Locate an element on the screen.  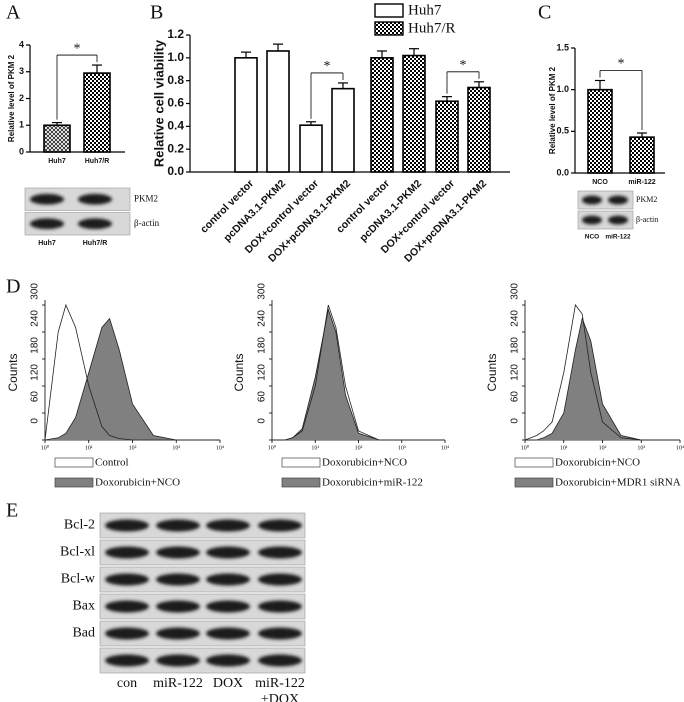
panel-label: C is located at coordinates (544, 13).